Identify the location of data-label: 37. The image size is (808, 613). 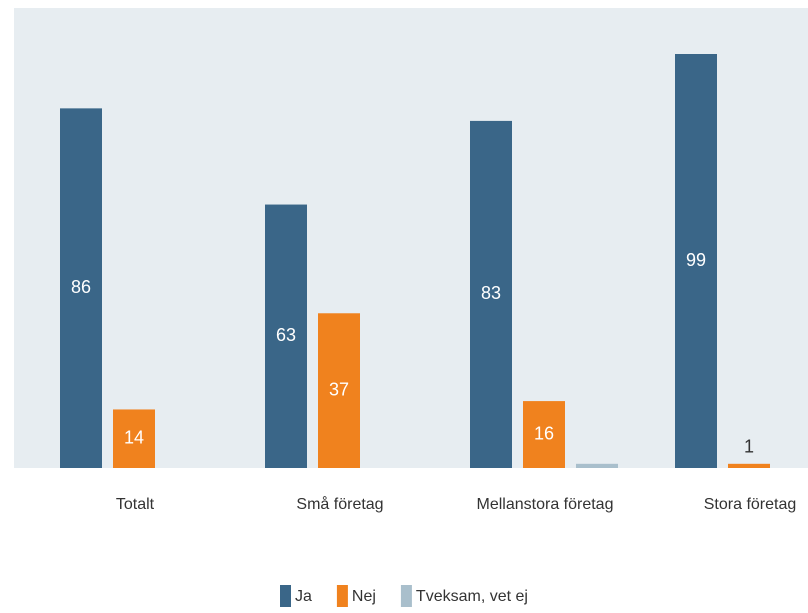
(339, 389).